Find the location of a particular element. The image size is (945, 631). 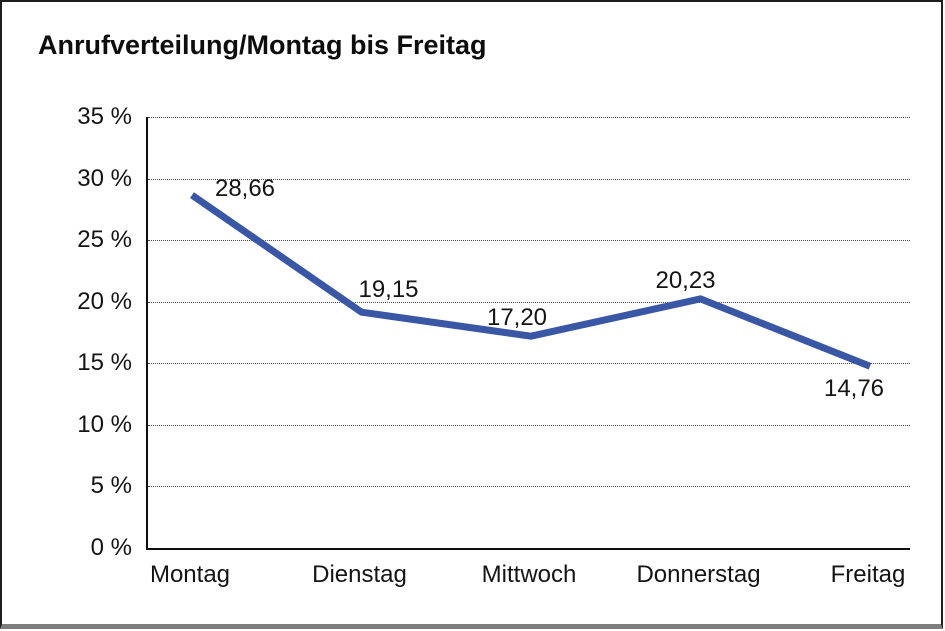

x-category-label: Montag is located at coordinates (190, 574).